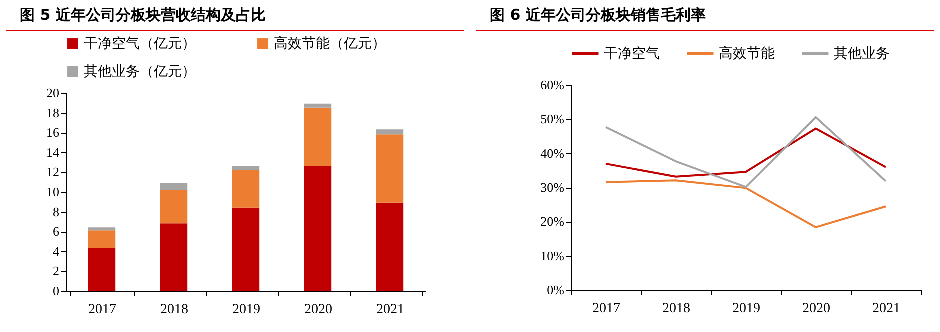 This screenshot has width=940, height=332. Describe the element at coordinates (552, 153) in the screenshot. I see `y-tick-label: 40%` at that location.